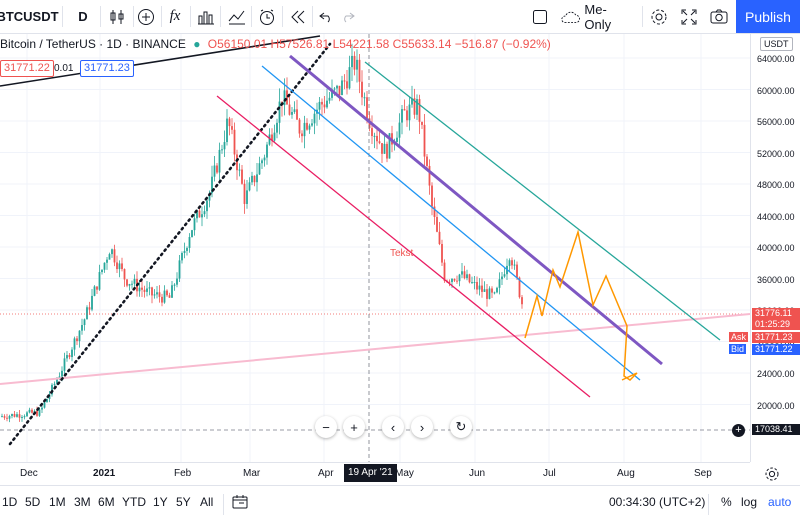  Describe the element at coordinates (776, 90) in the screenshot. I see `price-tick-label: 60000.00` at that location.